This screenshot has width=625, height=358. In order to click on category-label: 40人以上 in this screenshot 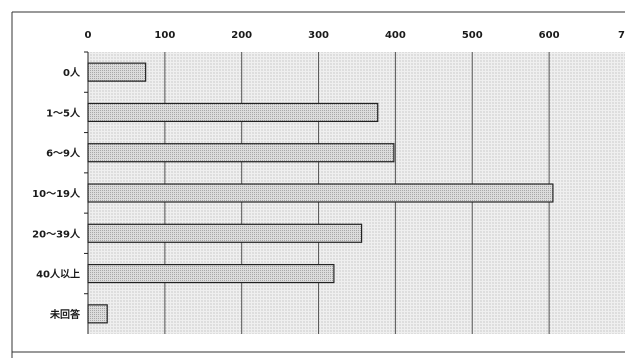, I will do `click(58, 274)`.